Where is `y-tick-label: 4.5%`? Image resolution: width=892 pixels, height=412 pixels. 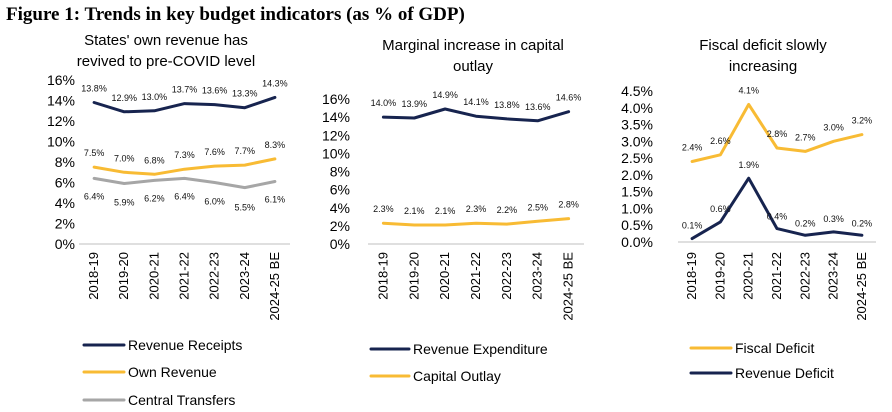 y-tick-label: 4.5% is located at coordinates (637, 91).